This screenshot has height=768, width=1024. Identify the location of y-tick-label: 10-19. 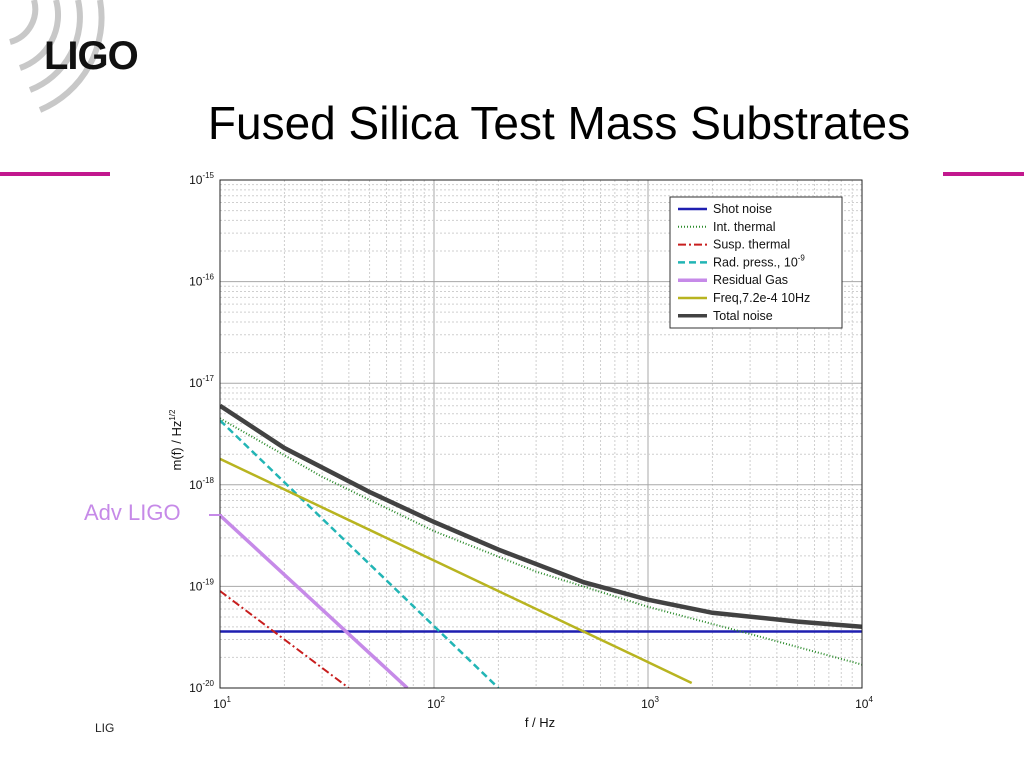
(201, 585).